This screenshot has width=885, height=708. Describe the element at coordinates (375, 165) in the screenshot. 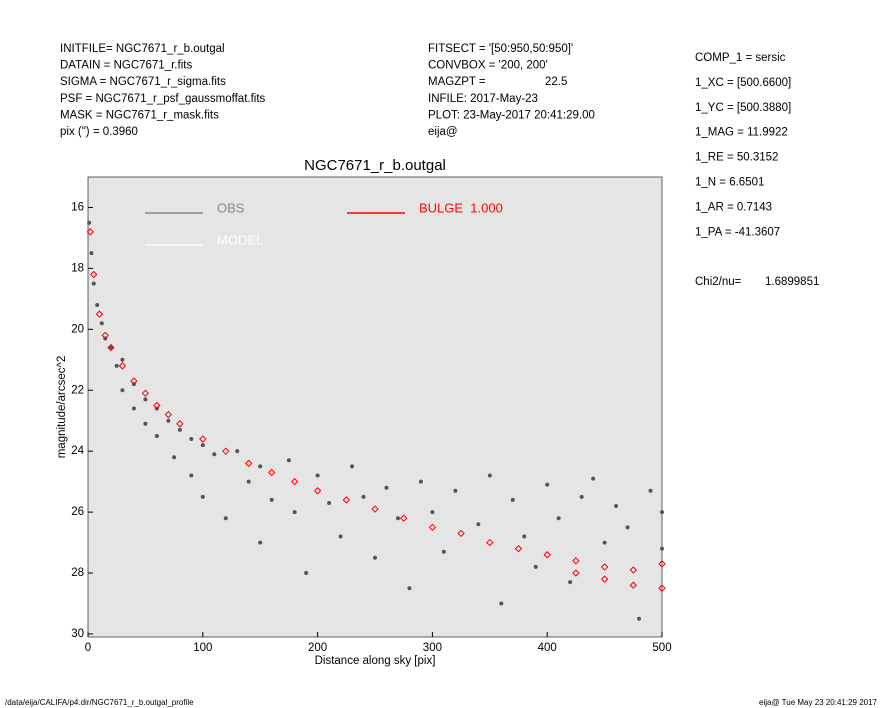

I see `chart-title: NGC7671_r_b.outgal` at that location.